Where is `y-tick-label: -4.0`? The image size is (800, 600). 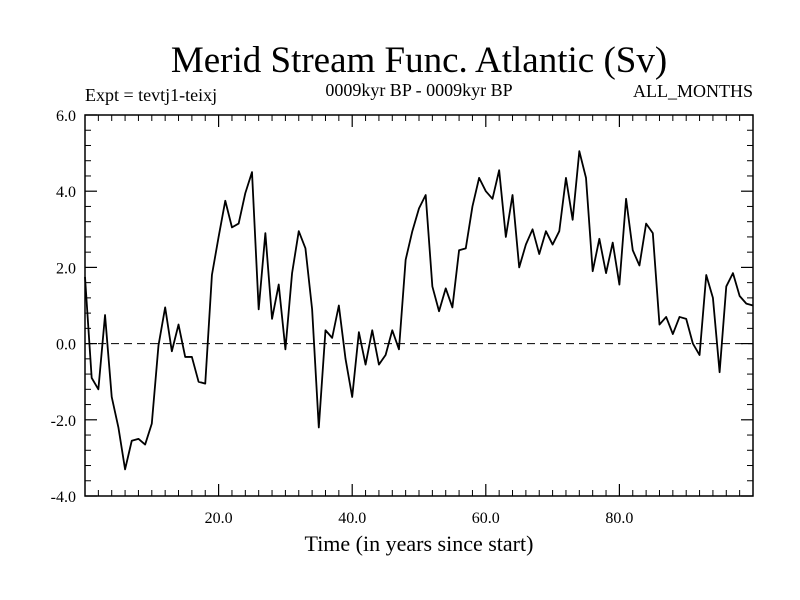
y-tick-label: -4.0 is located at coordinates (63, 497).